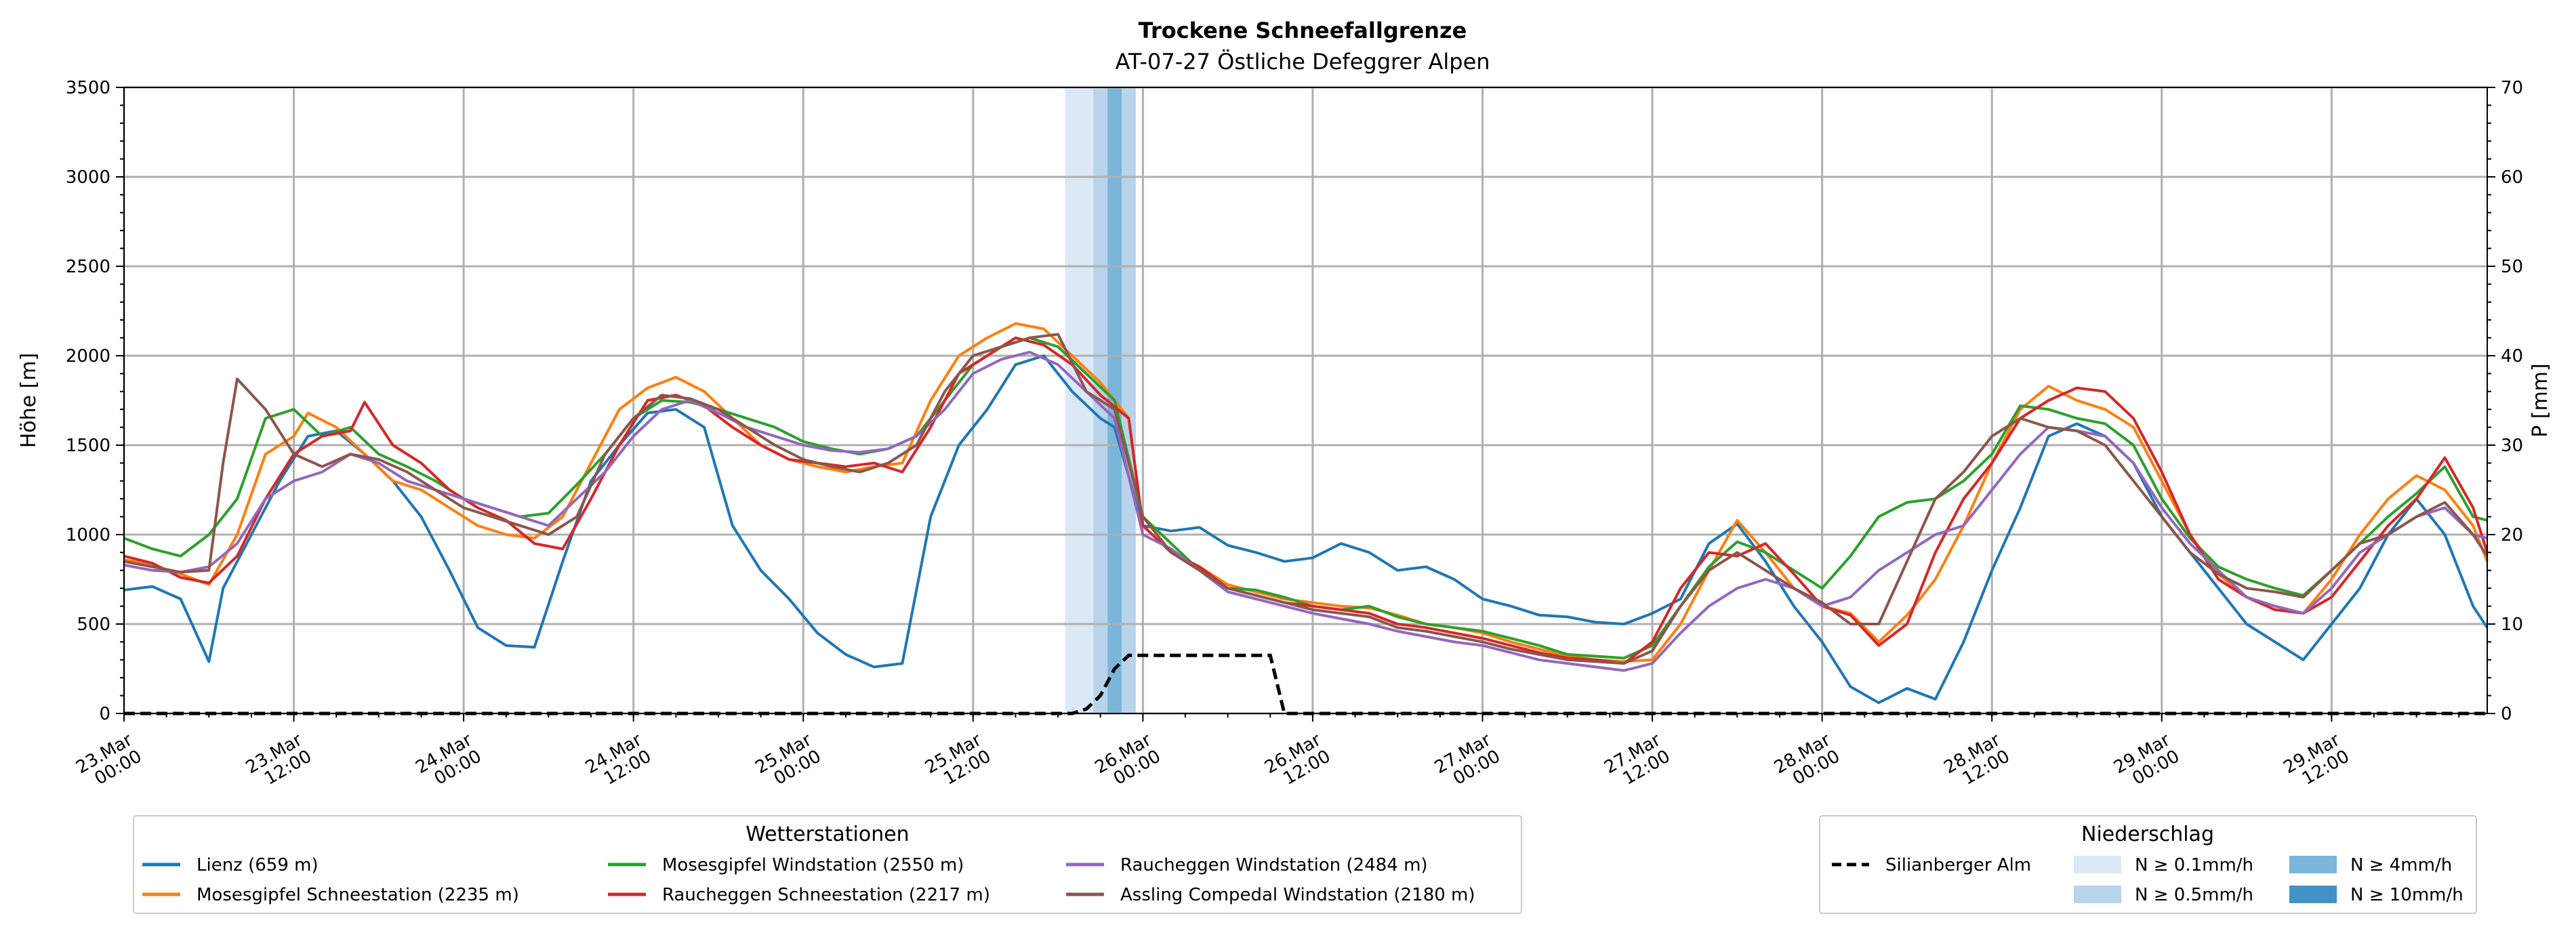 The image size is (2576, 933). Describe the element at coordinates (88, 356) in the screenshot. I see `y-tick-label-4: 2000` at that location.